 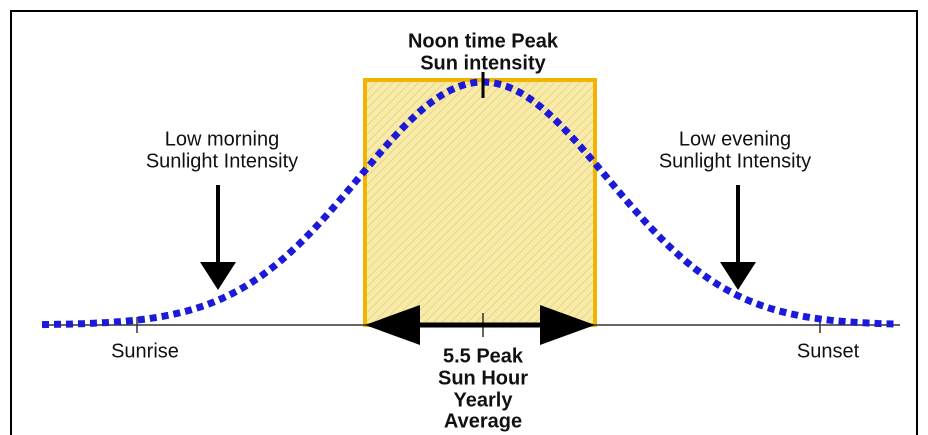 What do you see at coordinates (483, 378) in the screenshot?
I see `peak-hours-label: Sun Hour` at bounding box center [483, 378].